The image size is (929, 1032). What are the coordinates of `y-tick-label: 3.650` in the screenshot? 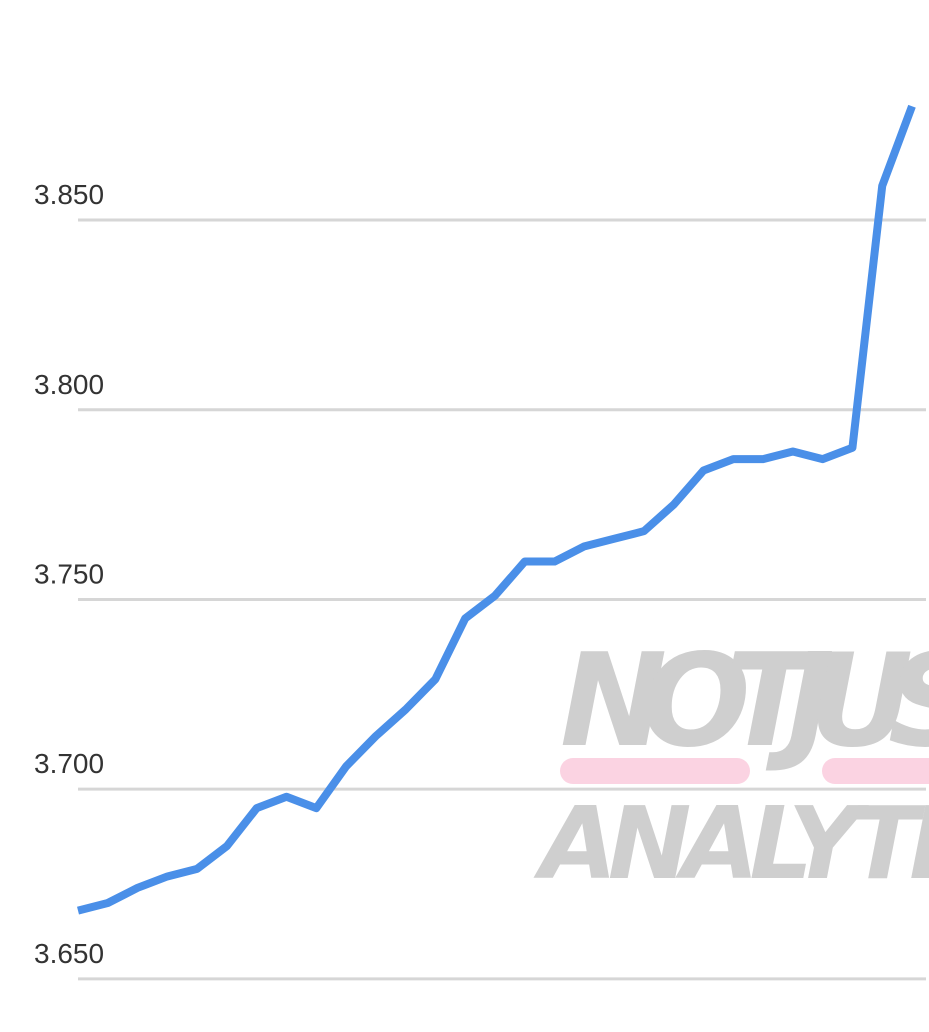 It's located at (69, 953).